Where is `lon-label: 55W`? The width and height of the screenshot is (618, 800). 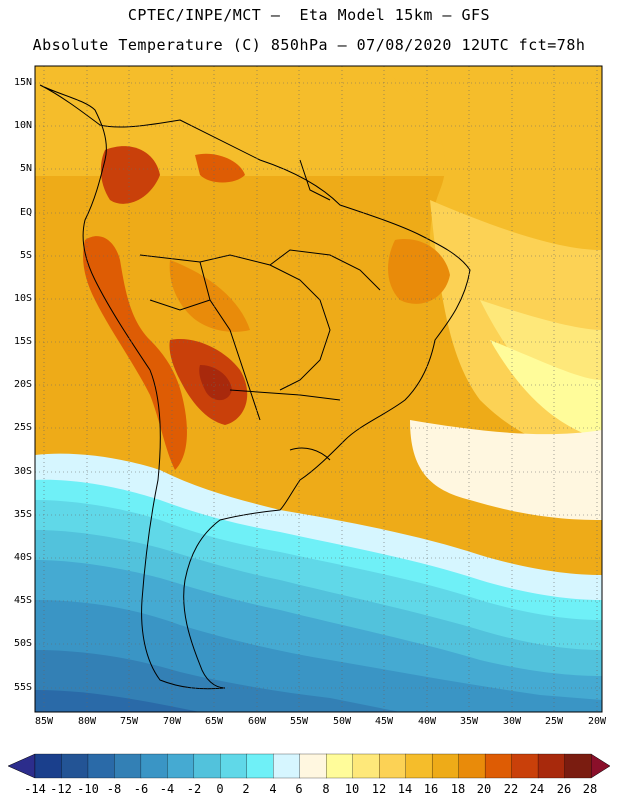 lon-label: 55W is located at coordinates (299, 721).